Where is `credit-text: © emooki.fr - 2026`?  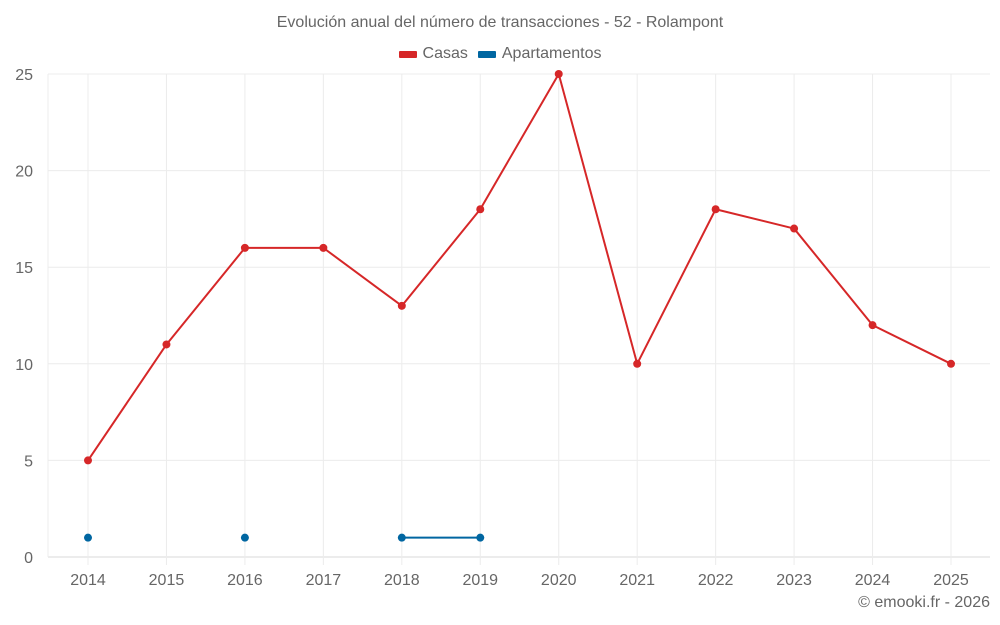 credit-text: © emooki.fr - 2026 is located at coordinates (924, 602).